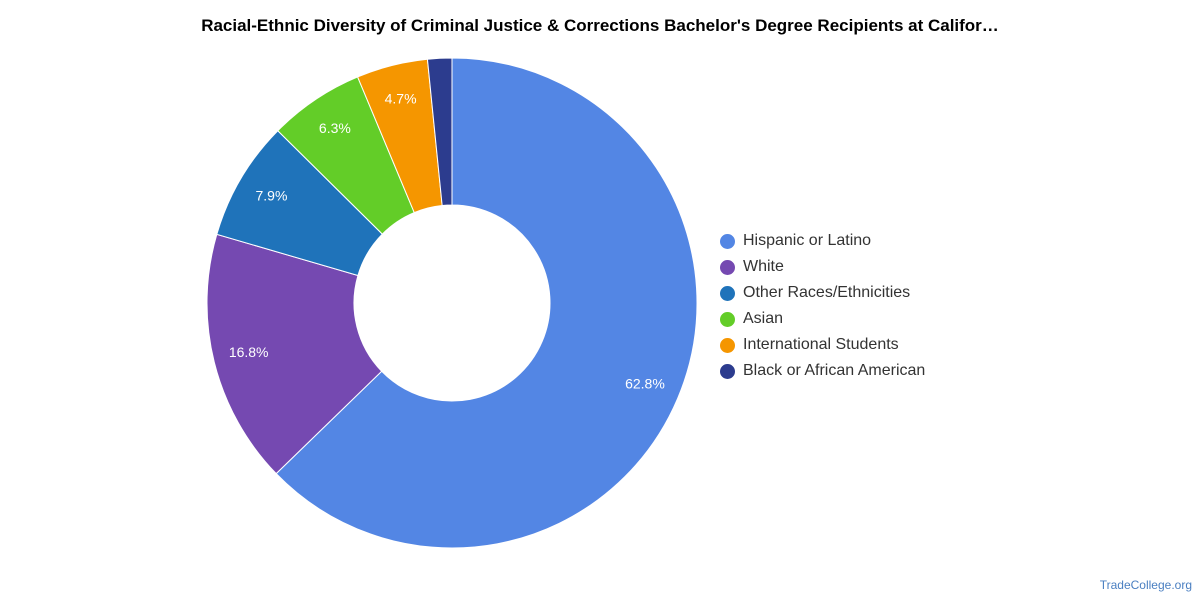 The image size is (1200, 600). What do you see at coordinates (335, 128) in the screenshot?
I see `slice-label: 6.3%` at bounding box center [335, 128].